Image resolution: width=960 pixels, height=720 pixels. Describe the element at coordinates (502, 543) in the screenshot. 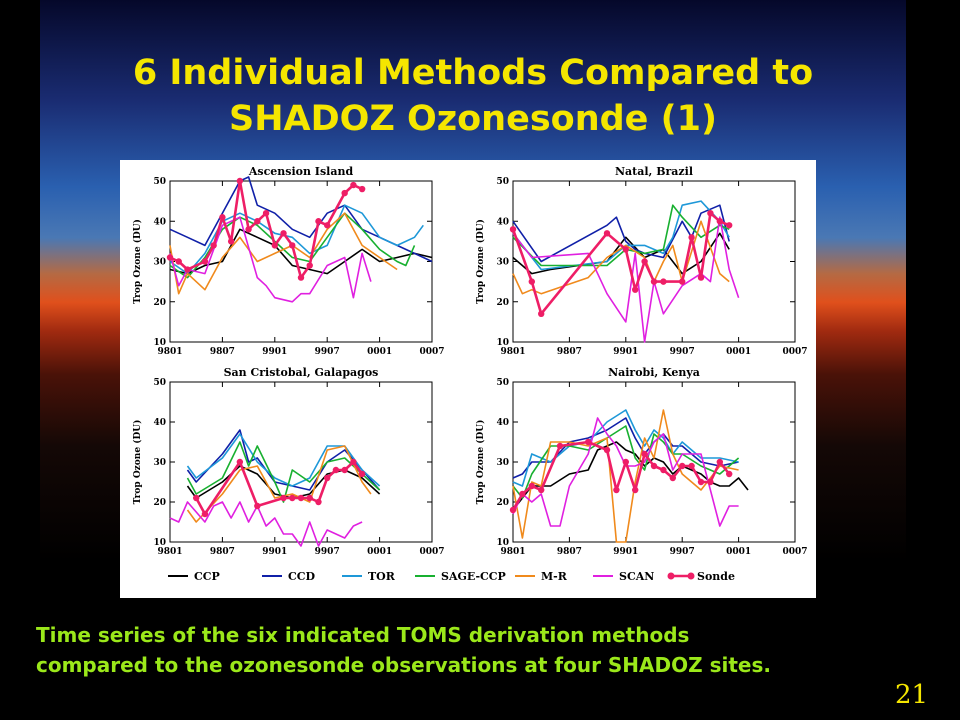

I see `nairobi-kenya-y-tick-label: 10` at that location.